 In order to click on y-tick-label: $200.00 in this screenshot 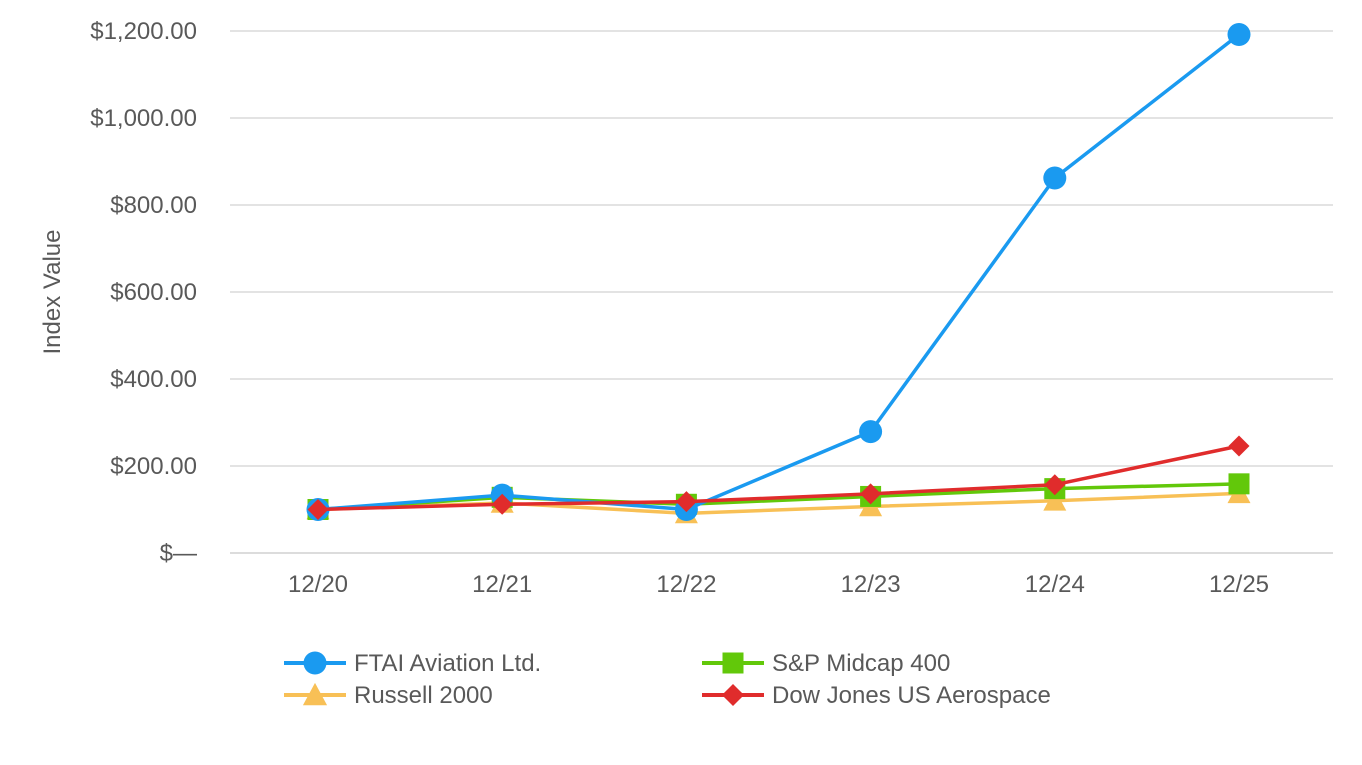, I will do `click(153, 466)`.